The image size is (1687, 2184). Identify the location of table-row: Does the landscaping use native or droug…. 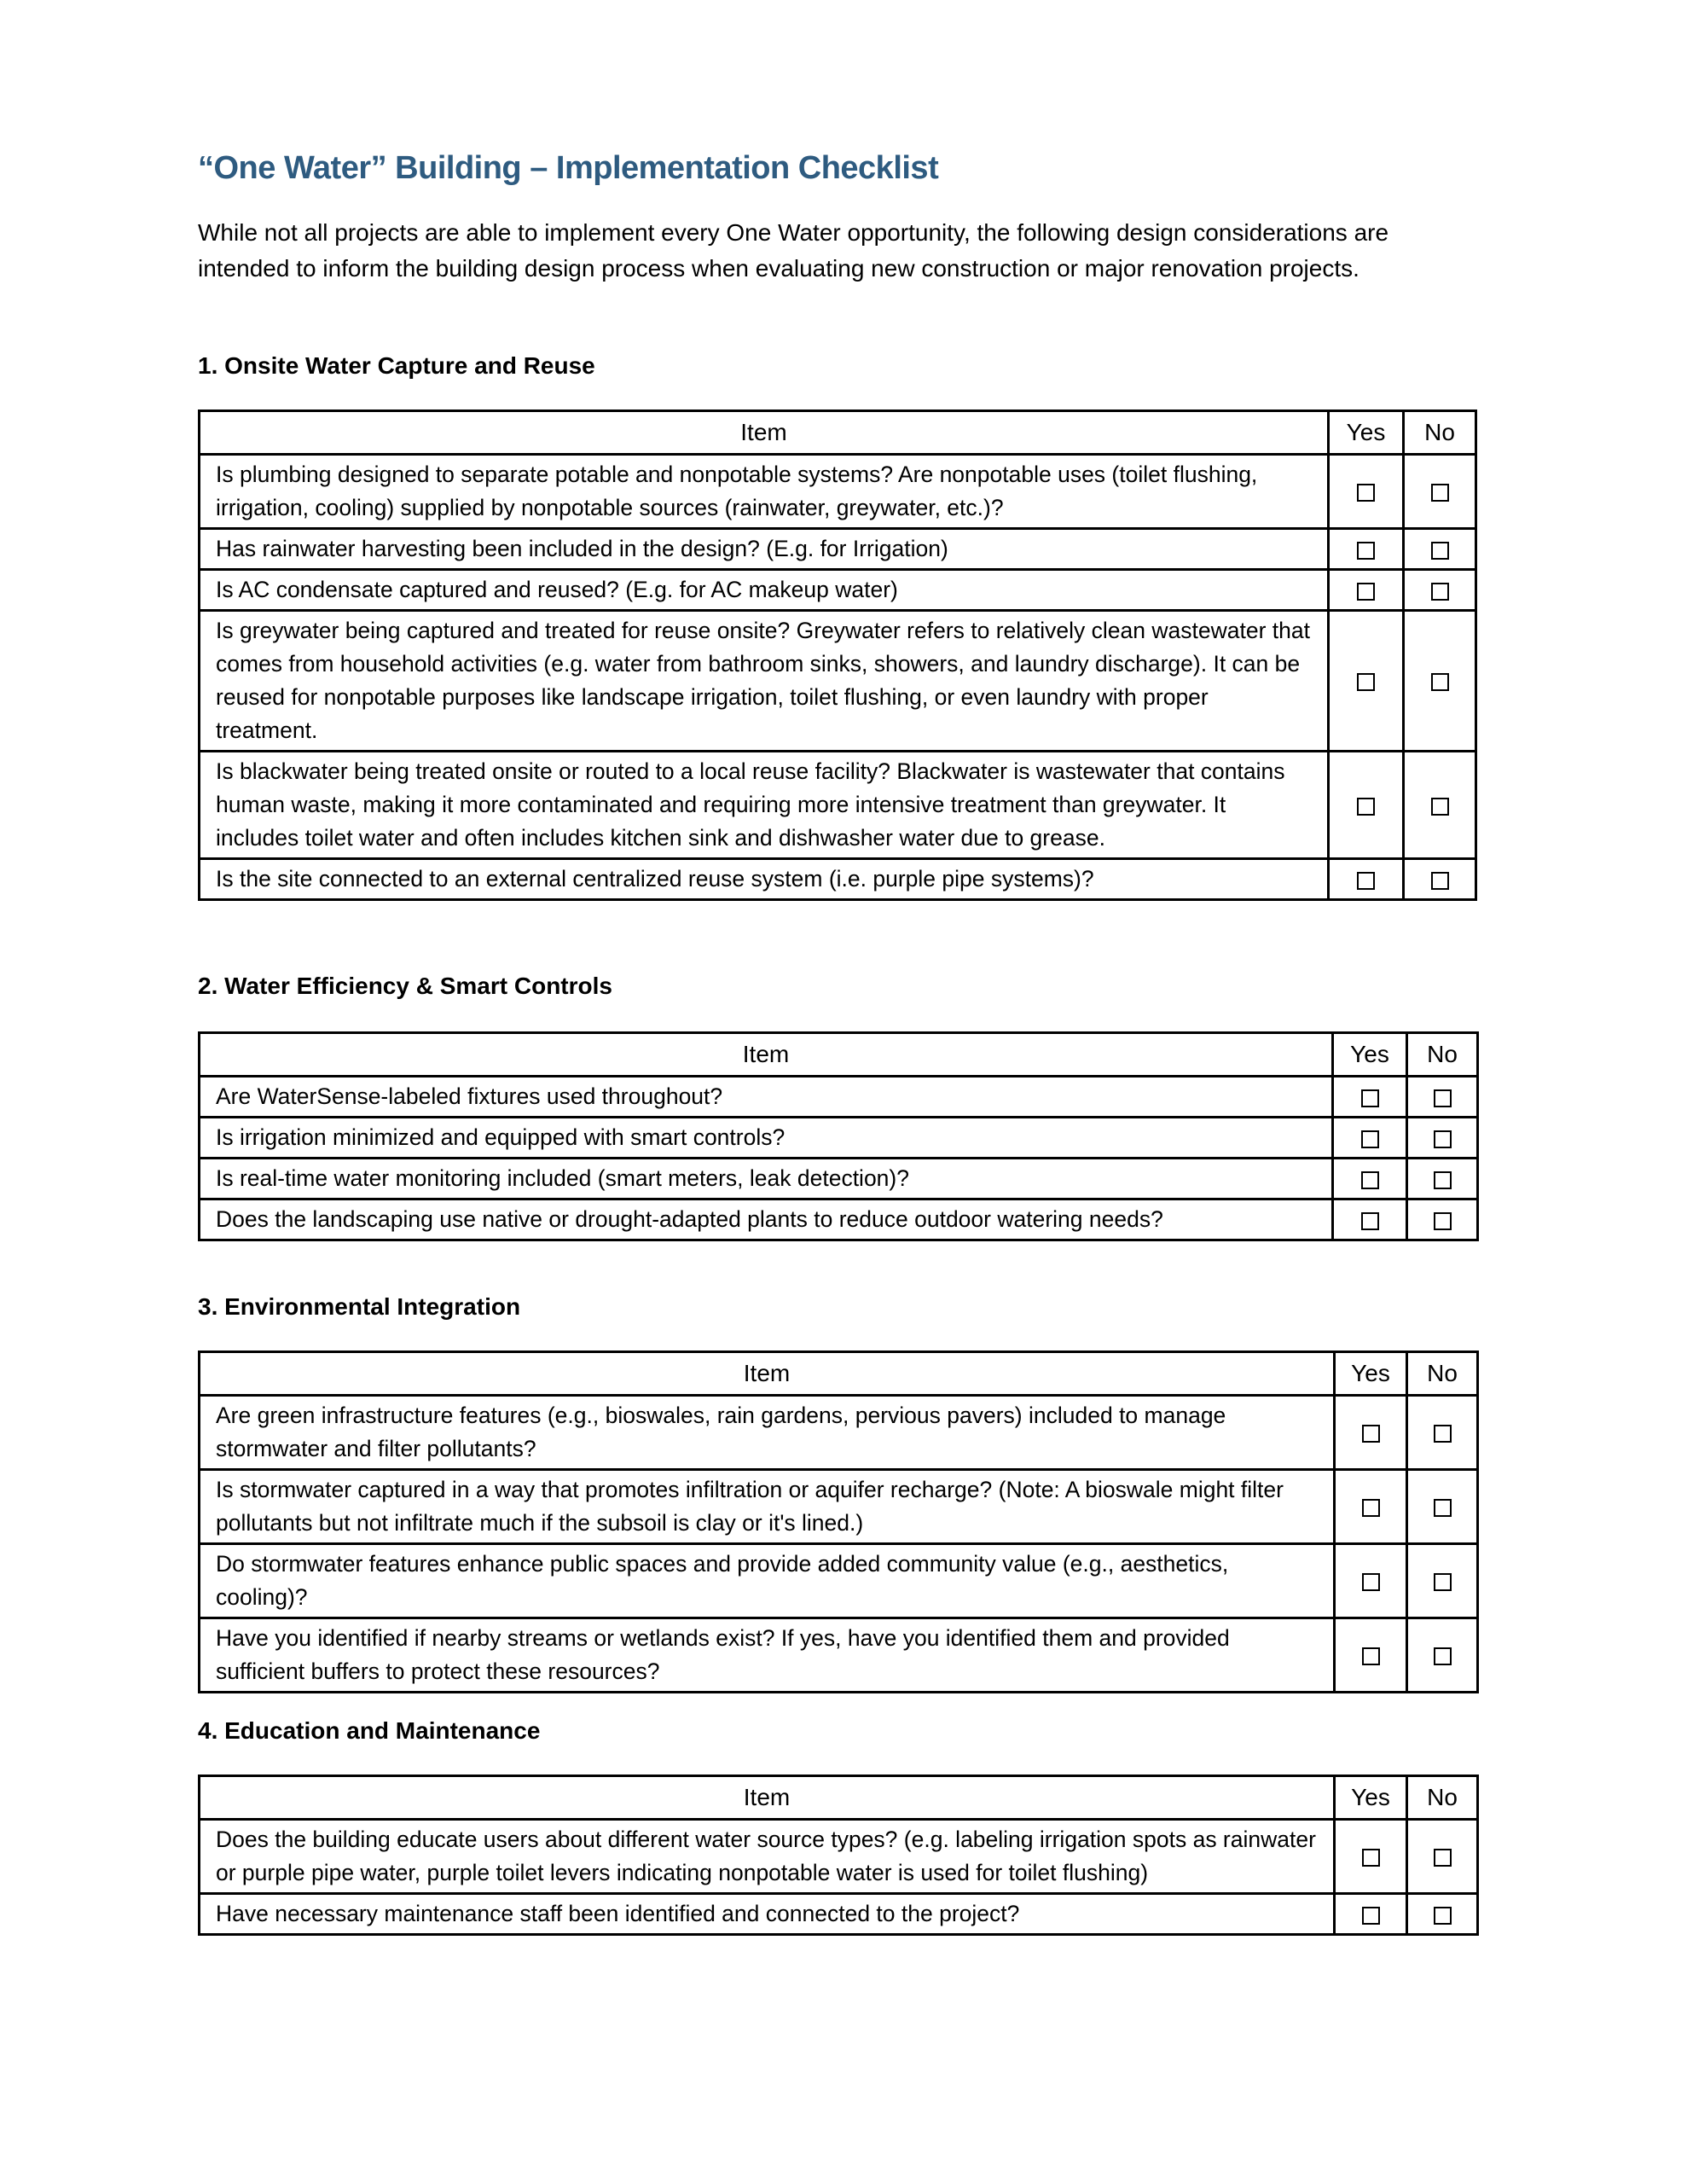
(839, 1219).